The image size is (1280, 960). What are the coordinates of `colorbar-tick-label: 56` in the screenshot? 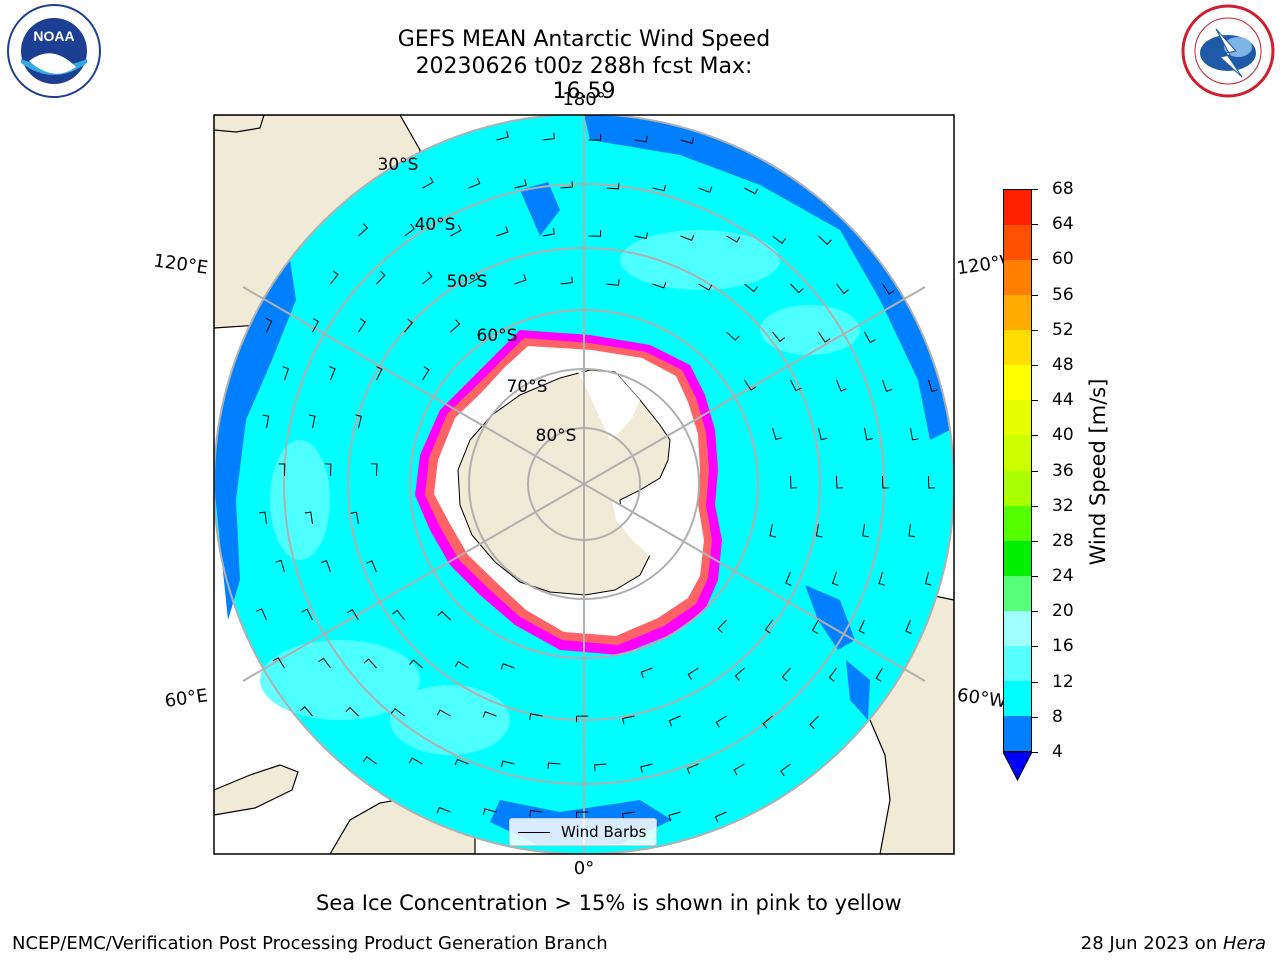 It's located at (1063, 294).